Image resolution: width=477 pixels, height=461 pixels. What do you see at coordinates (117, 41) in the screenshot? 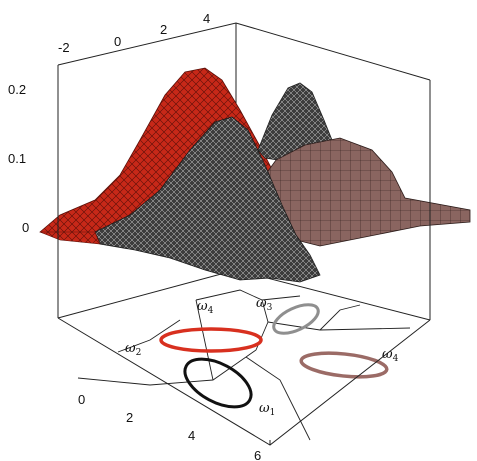
I see `top-tick-1: 0` at bounding box center [117, 41].